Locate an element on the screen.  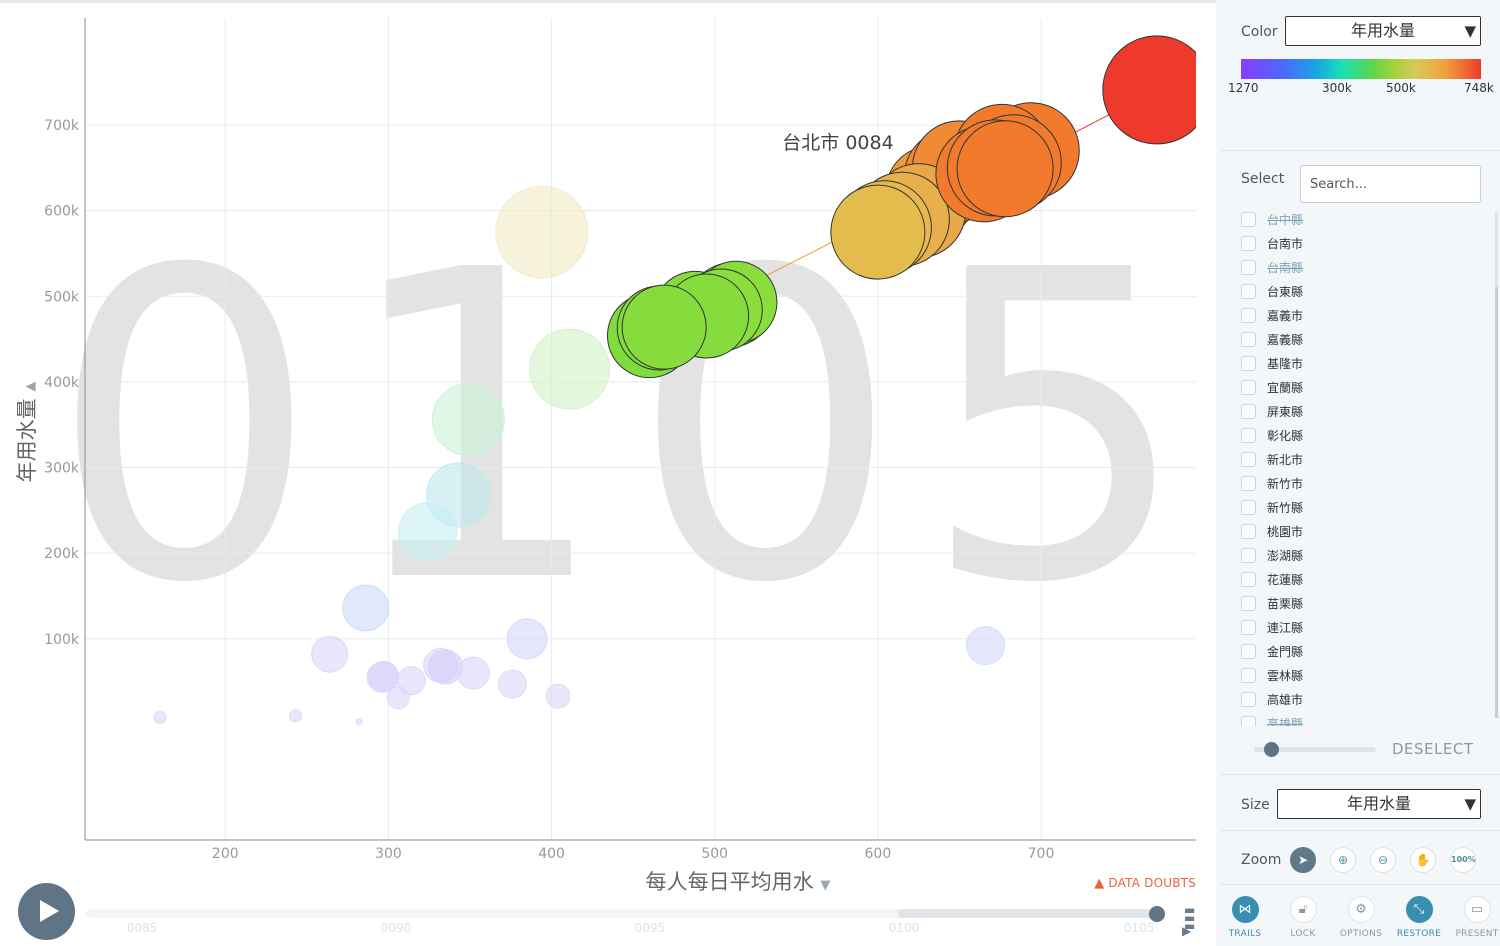
list-item: 台東縣 is located at coordinates (1367, 296).